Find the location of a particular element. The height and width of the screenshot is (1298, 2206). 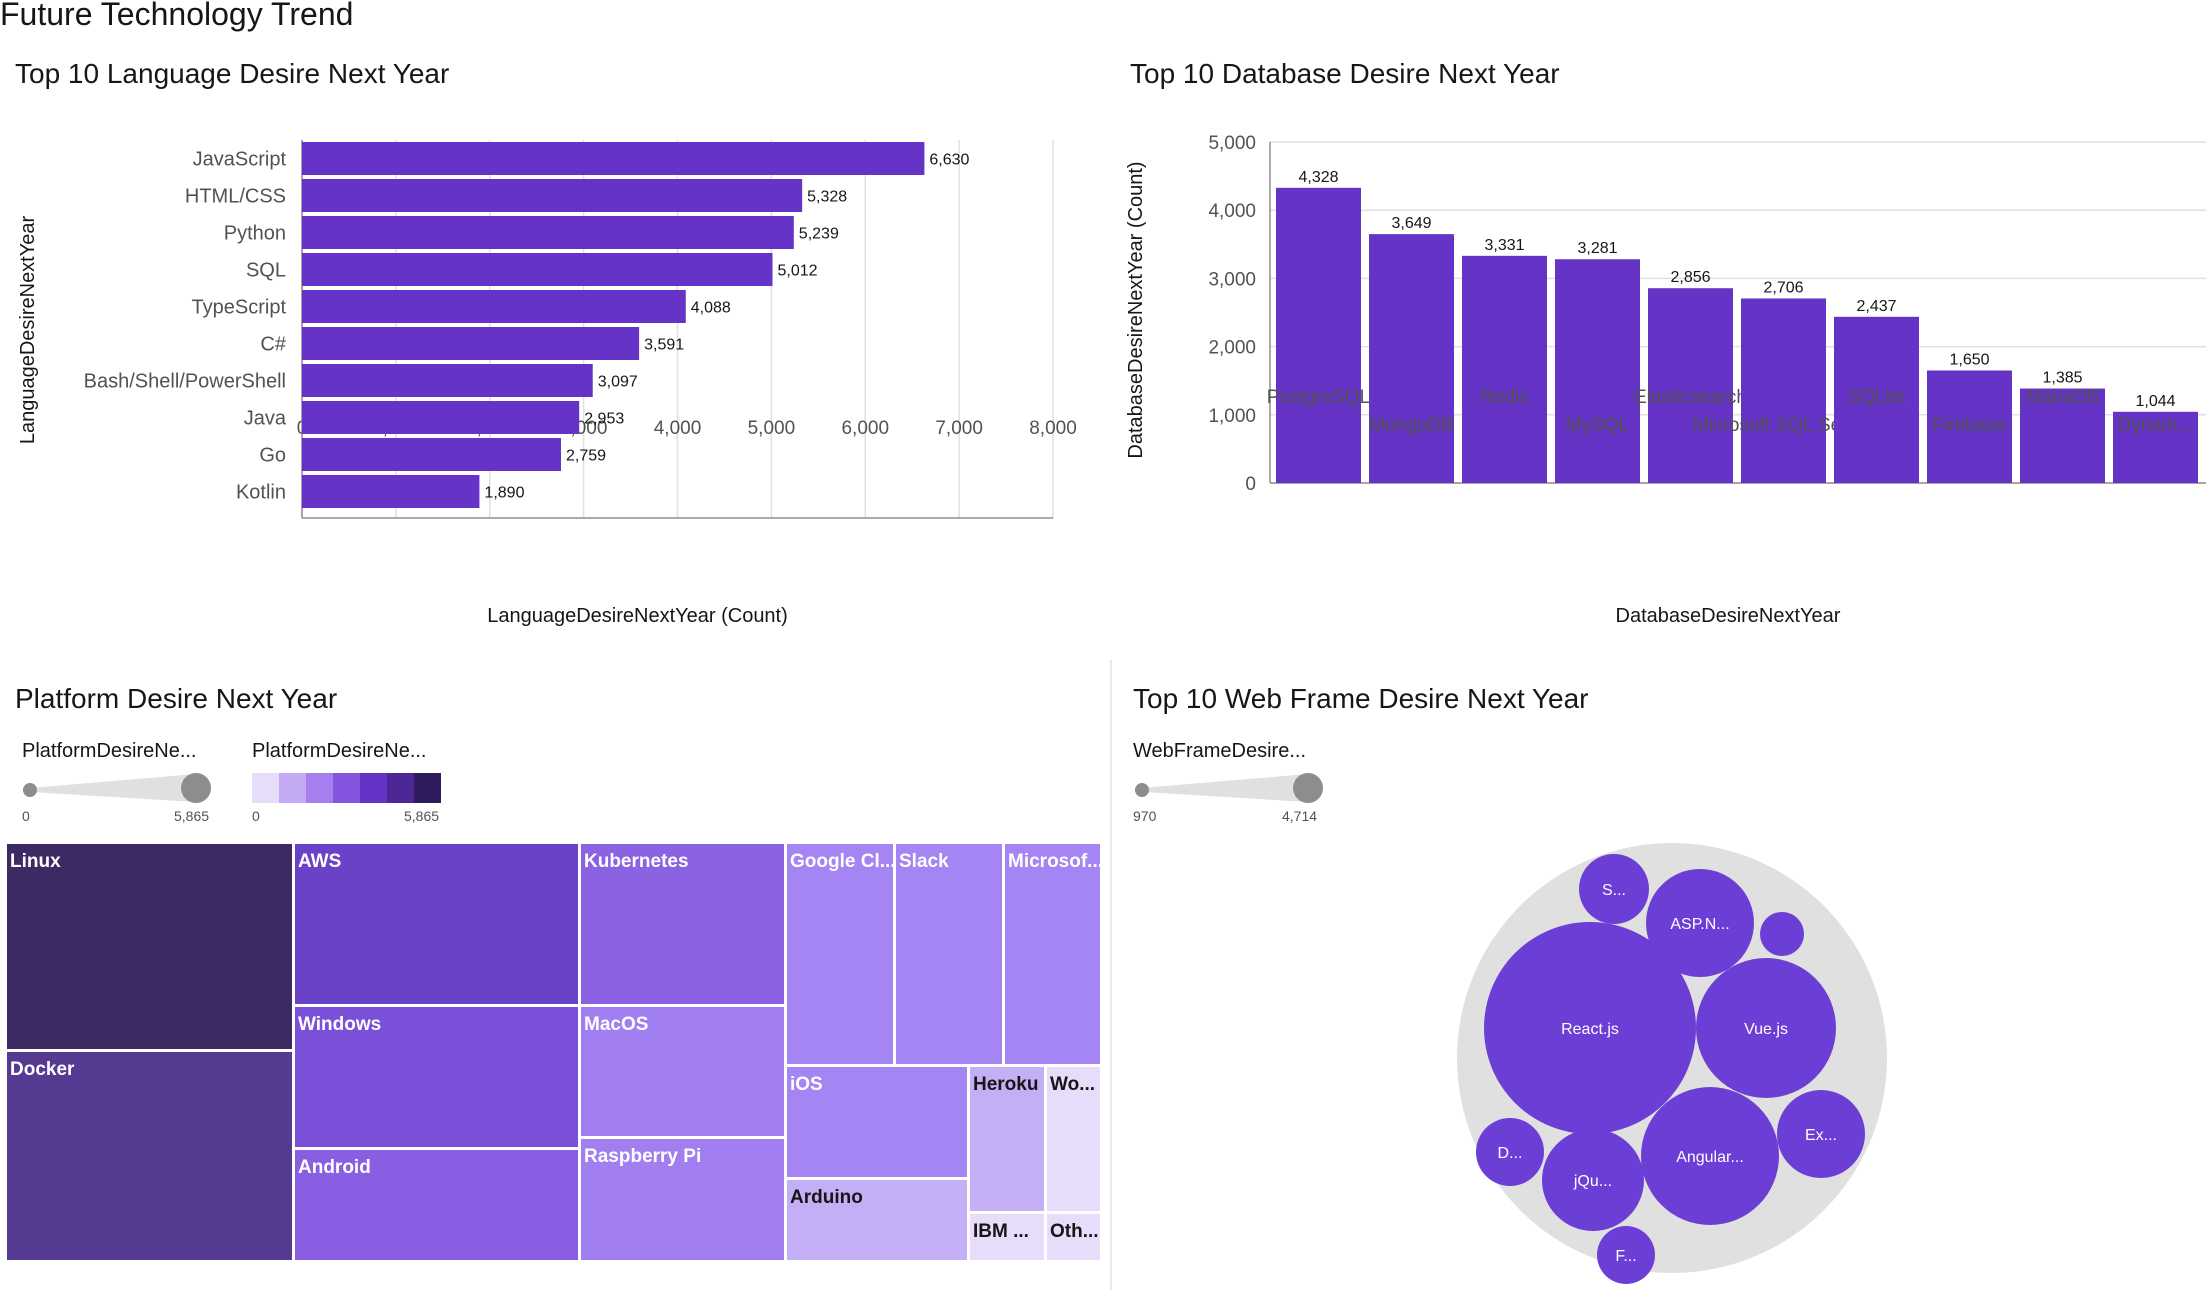

y-tick-label: Go is located at coordinates (272, 456).